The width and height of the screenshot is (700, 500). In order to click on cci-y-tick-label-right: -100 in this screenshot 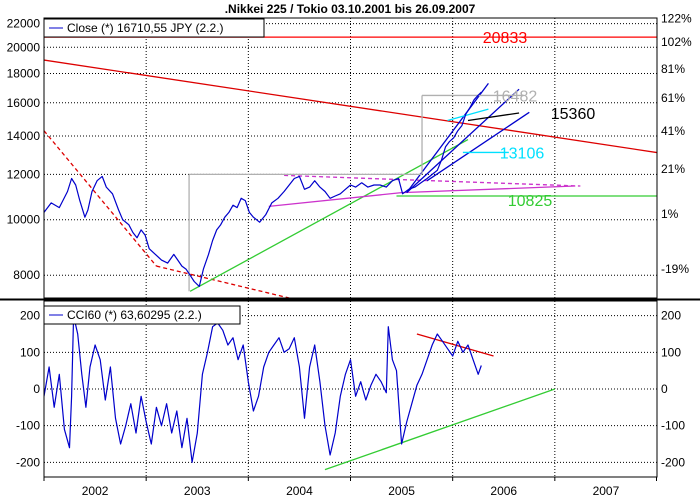, I will do `click(673, 426)`.